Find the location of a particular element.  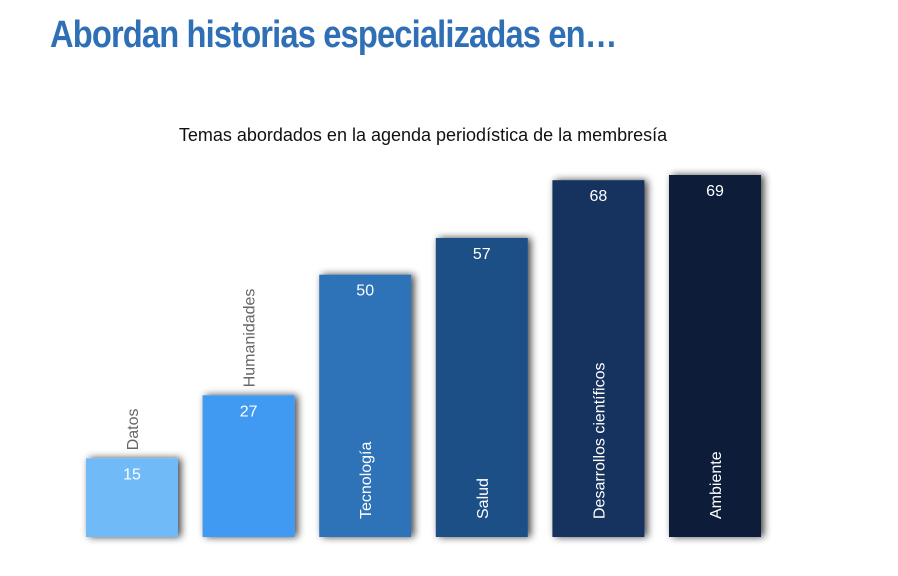

category-label-3: Salud is located at coordinates (483, 498).